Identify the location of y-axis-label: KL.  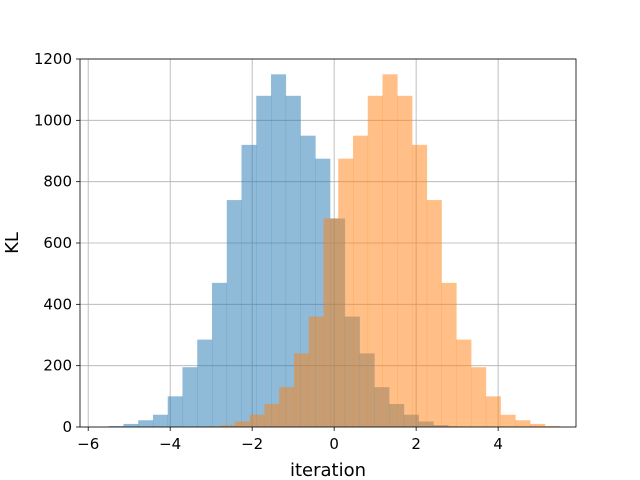
(12, 243).